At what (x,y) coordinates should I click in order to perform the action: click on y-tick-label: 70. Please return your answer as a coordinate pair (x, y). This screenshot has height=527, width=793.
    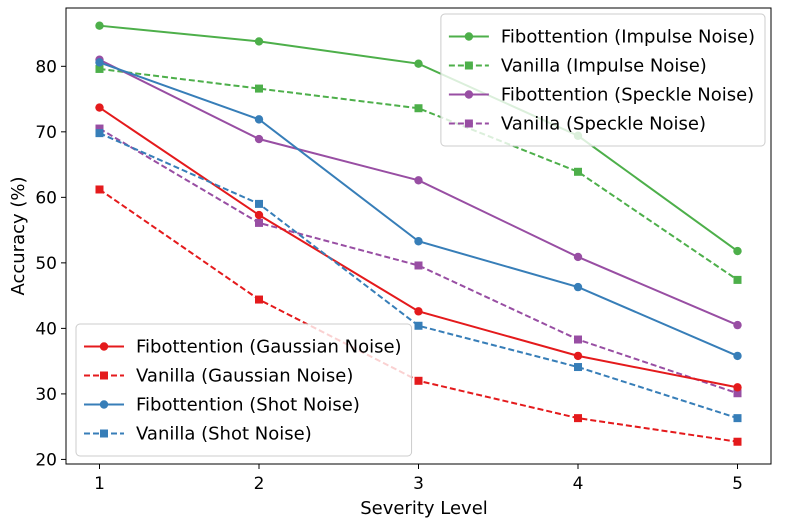
    Looking at the image, I should click on (46, 133).